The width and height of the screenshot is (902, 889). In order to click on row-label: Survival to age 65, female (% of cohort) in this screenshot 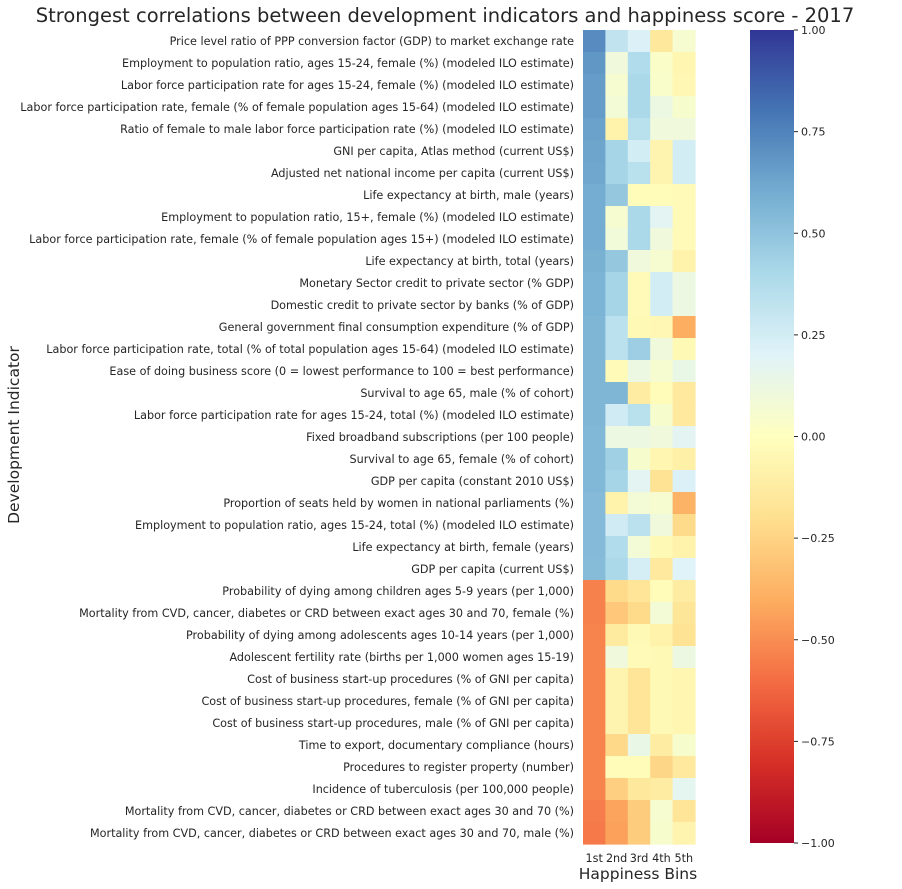, I will do `click(462, 459)`.